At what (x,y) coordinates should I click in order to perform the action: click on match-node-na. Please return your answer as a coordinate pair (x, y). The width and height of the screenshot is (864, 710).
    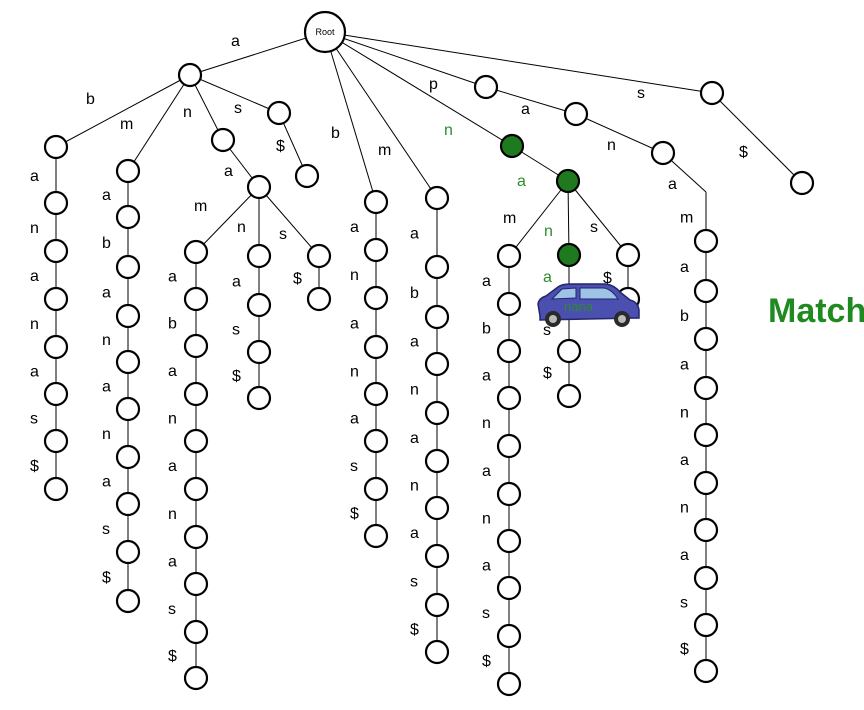
    Looking at the image, I should click on (568, 181).